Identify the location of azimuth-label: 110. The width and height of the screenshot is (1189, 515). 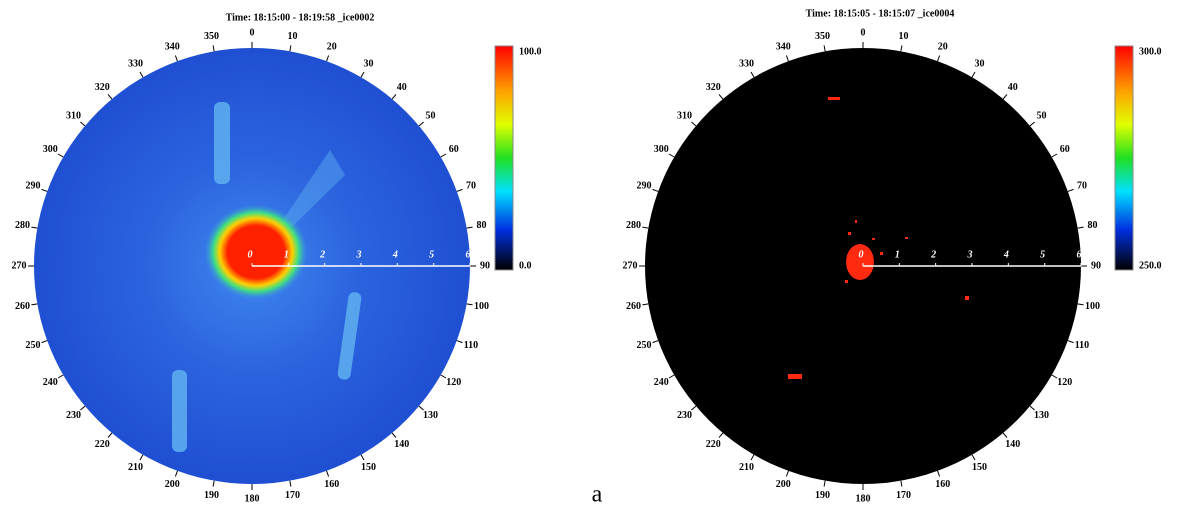
(471, 345).